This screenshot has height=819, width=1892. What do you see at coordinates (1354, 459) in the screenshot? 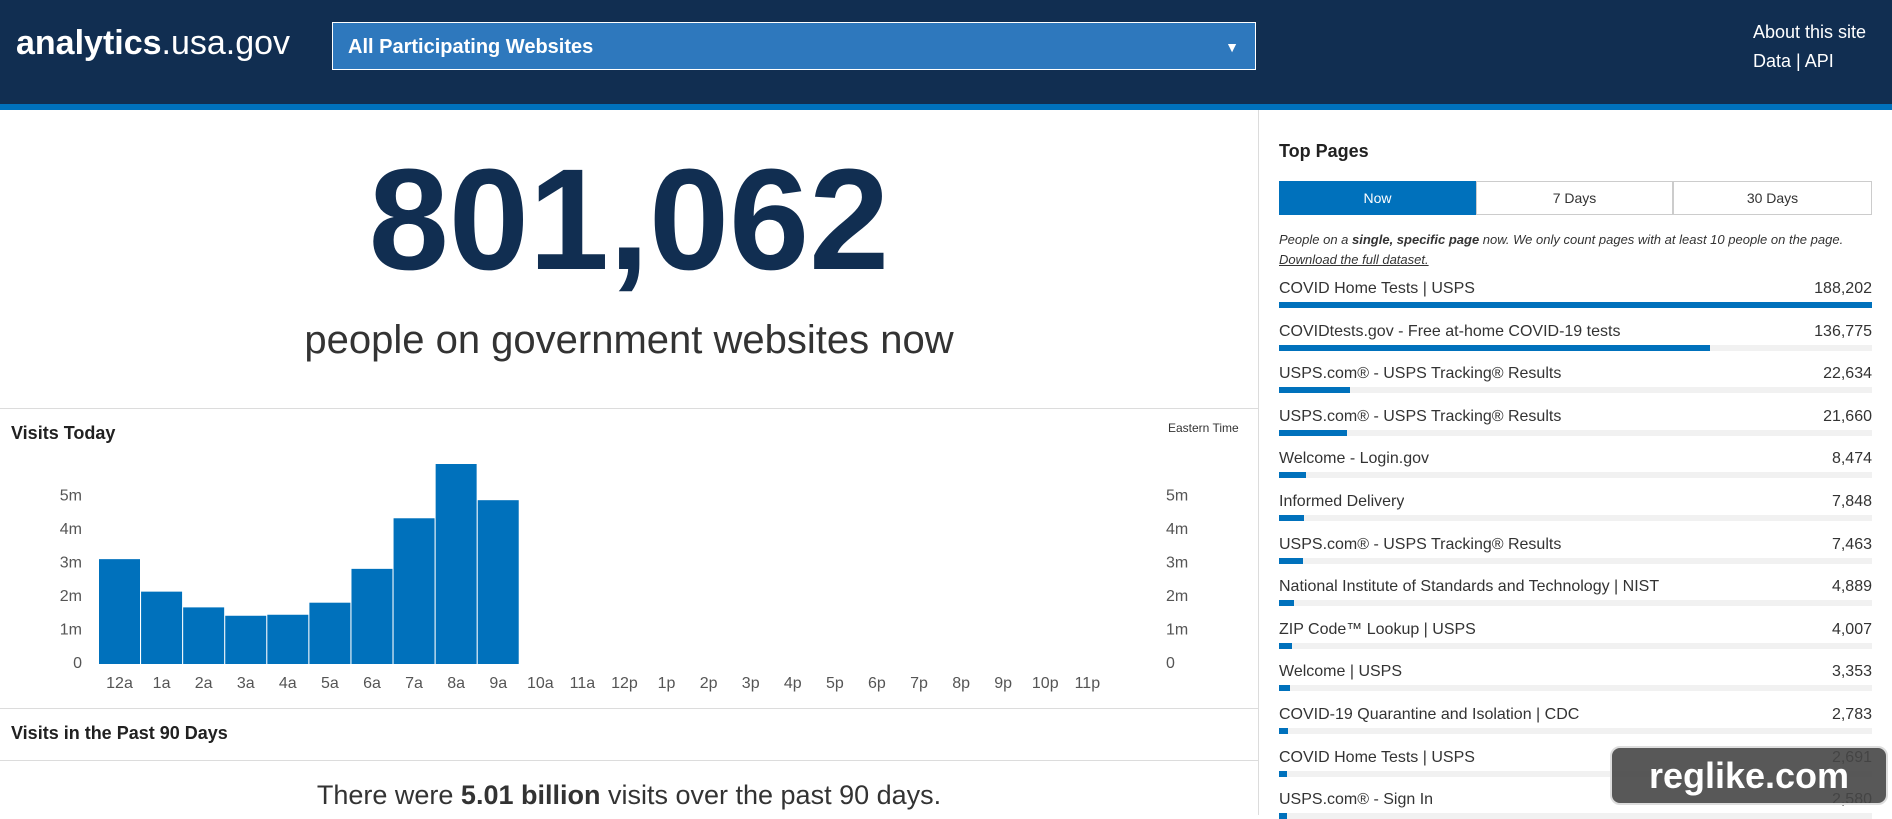
I see `page-title: Welcome - Login.gov` at bounding box center [1354, 459].